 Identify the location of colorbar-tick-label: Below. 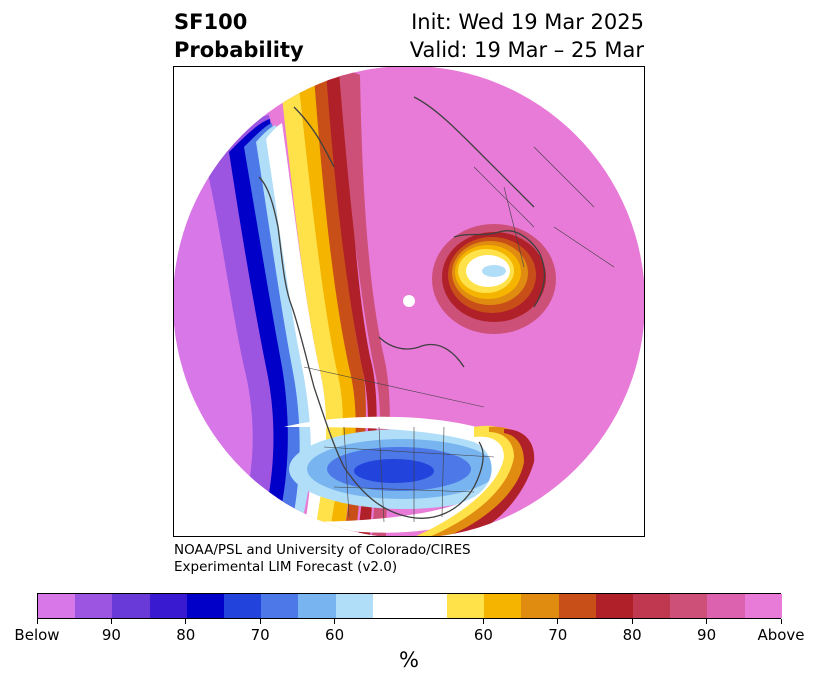
(37, 635).